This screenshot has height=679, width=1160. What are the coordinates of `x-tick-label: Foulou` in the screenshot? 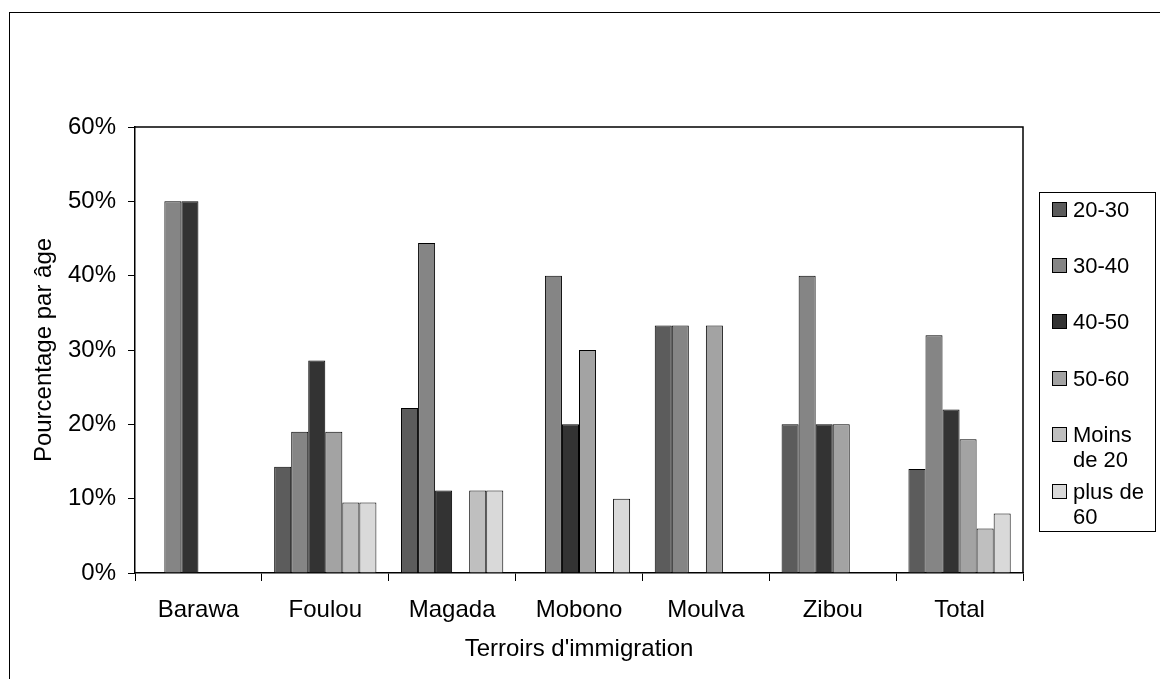 It's located at (325, 609).